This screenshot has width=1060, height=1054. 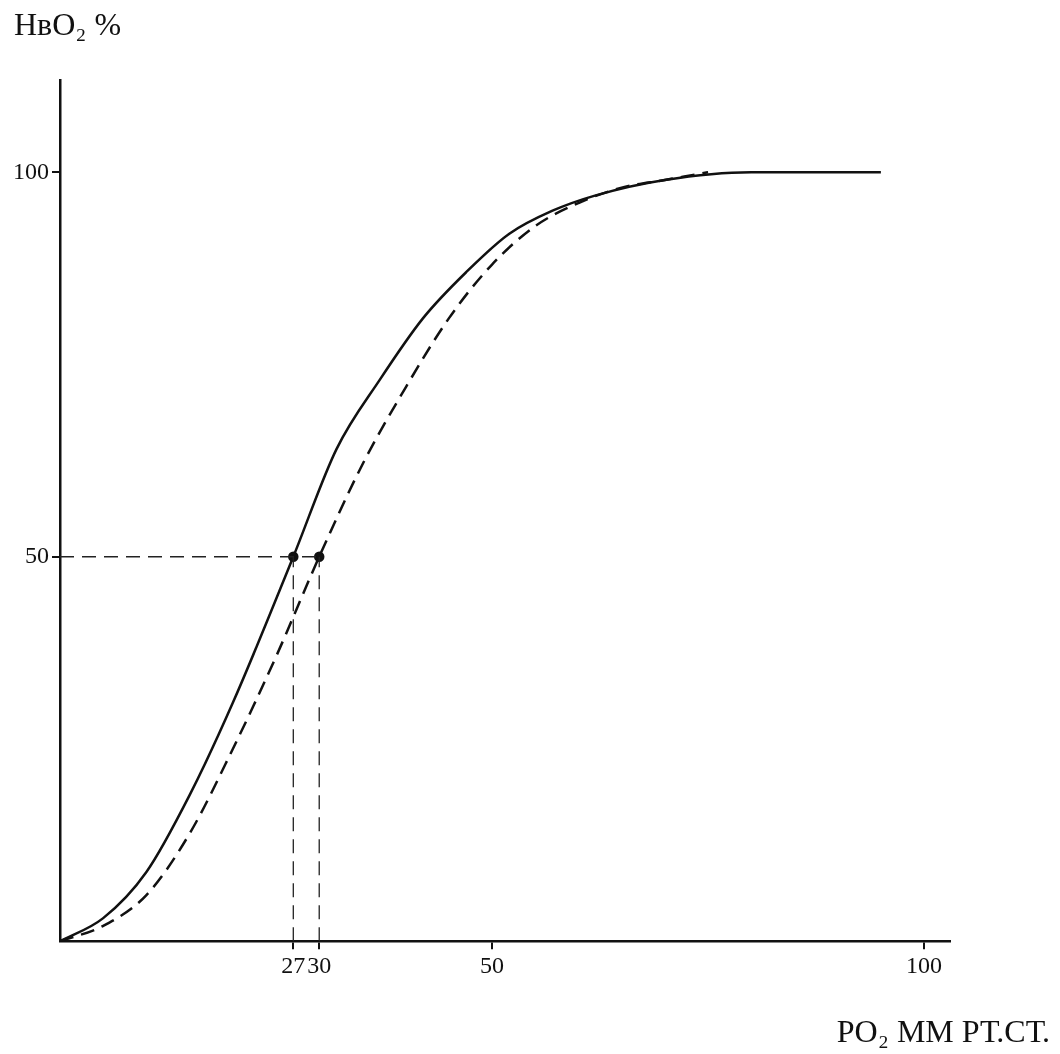 What do you see at coordinates (943, 1031) in the screenshot?
I see `x-axis-title: PO₂ ММ РТ.СТ.` at bounding box center [943, 1031].